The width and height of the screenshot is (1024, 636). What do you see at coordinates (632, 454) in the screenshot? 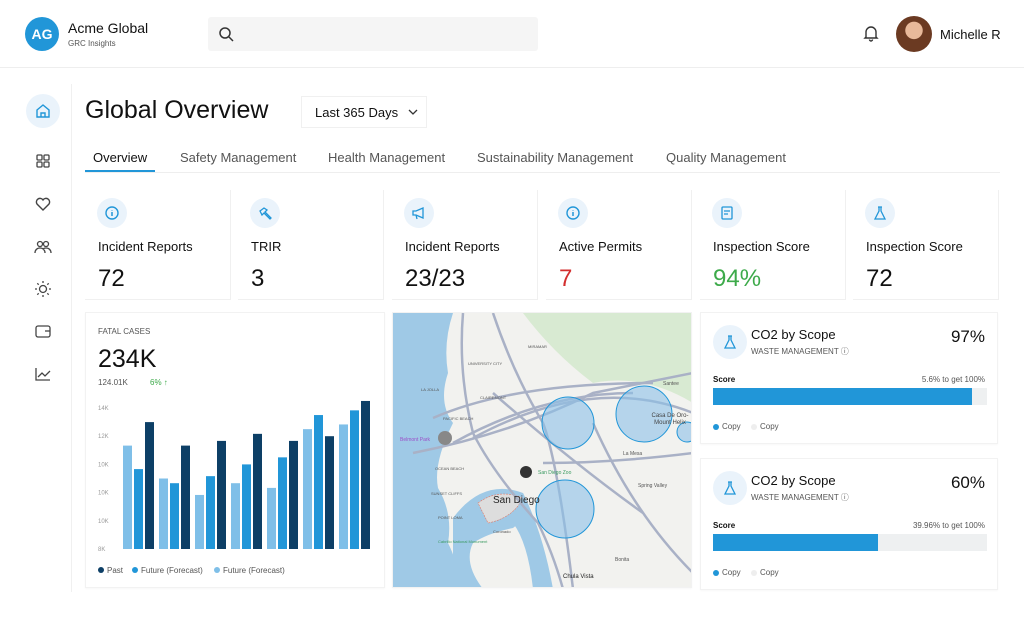
I see `map-label-la-mesa: La Mesa` at bounding box center [632, 454].